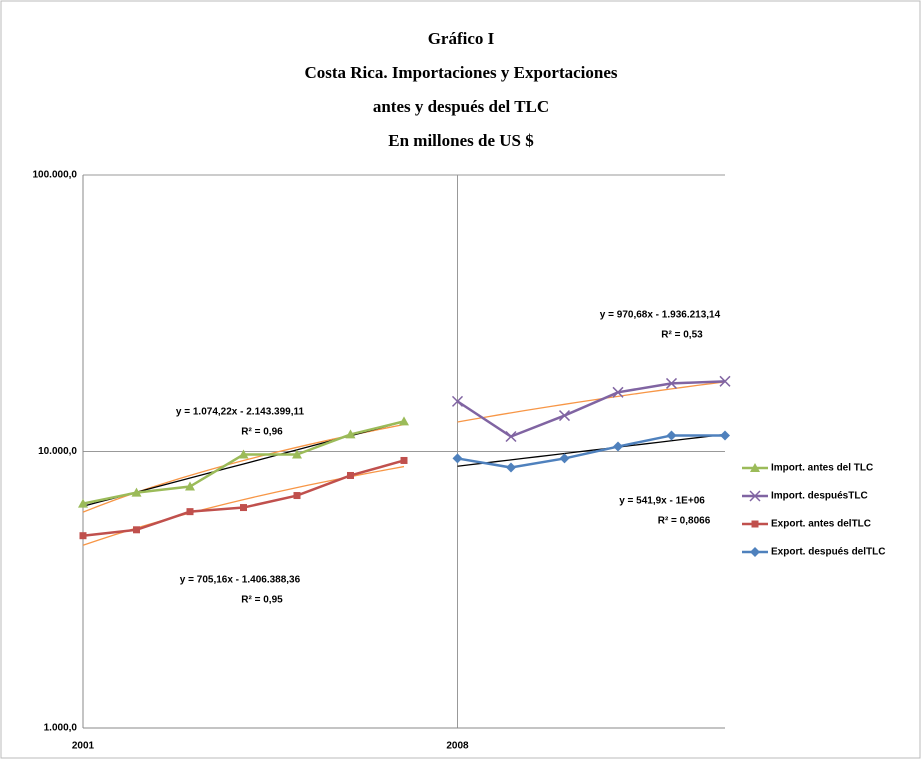 This screenshot has width=922, height=765. What do you see at coordinates (240, 580) in the screenshot?
I see `trend-equation: y = 705,16x - 1.406.388,36` at bounding box center [240, 580].